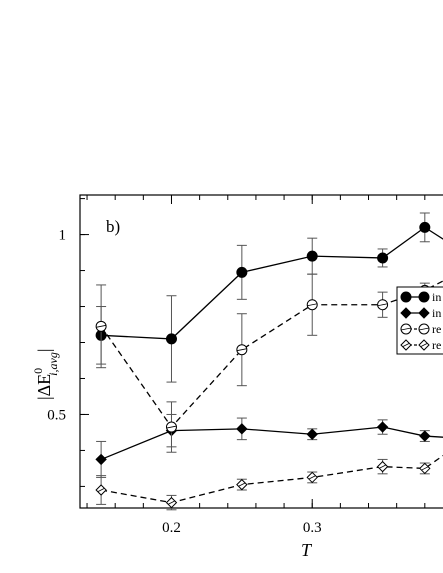  What do you see at coordinates (44, 387) in the screenshot?
I see `y-axis-title-main: |ΔE` at bounding box center [44, 387].